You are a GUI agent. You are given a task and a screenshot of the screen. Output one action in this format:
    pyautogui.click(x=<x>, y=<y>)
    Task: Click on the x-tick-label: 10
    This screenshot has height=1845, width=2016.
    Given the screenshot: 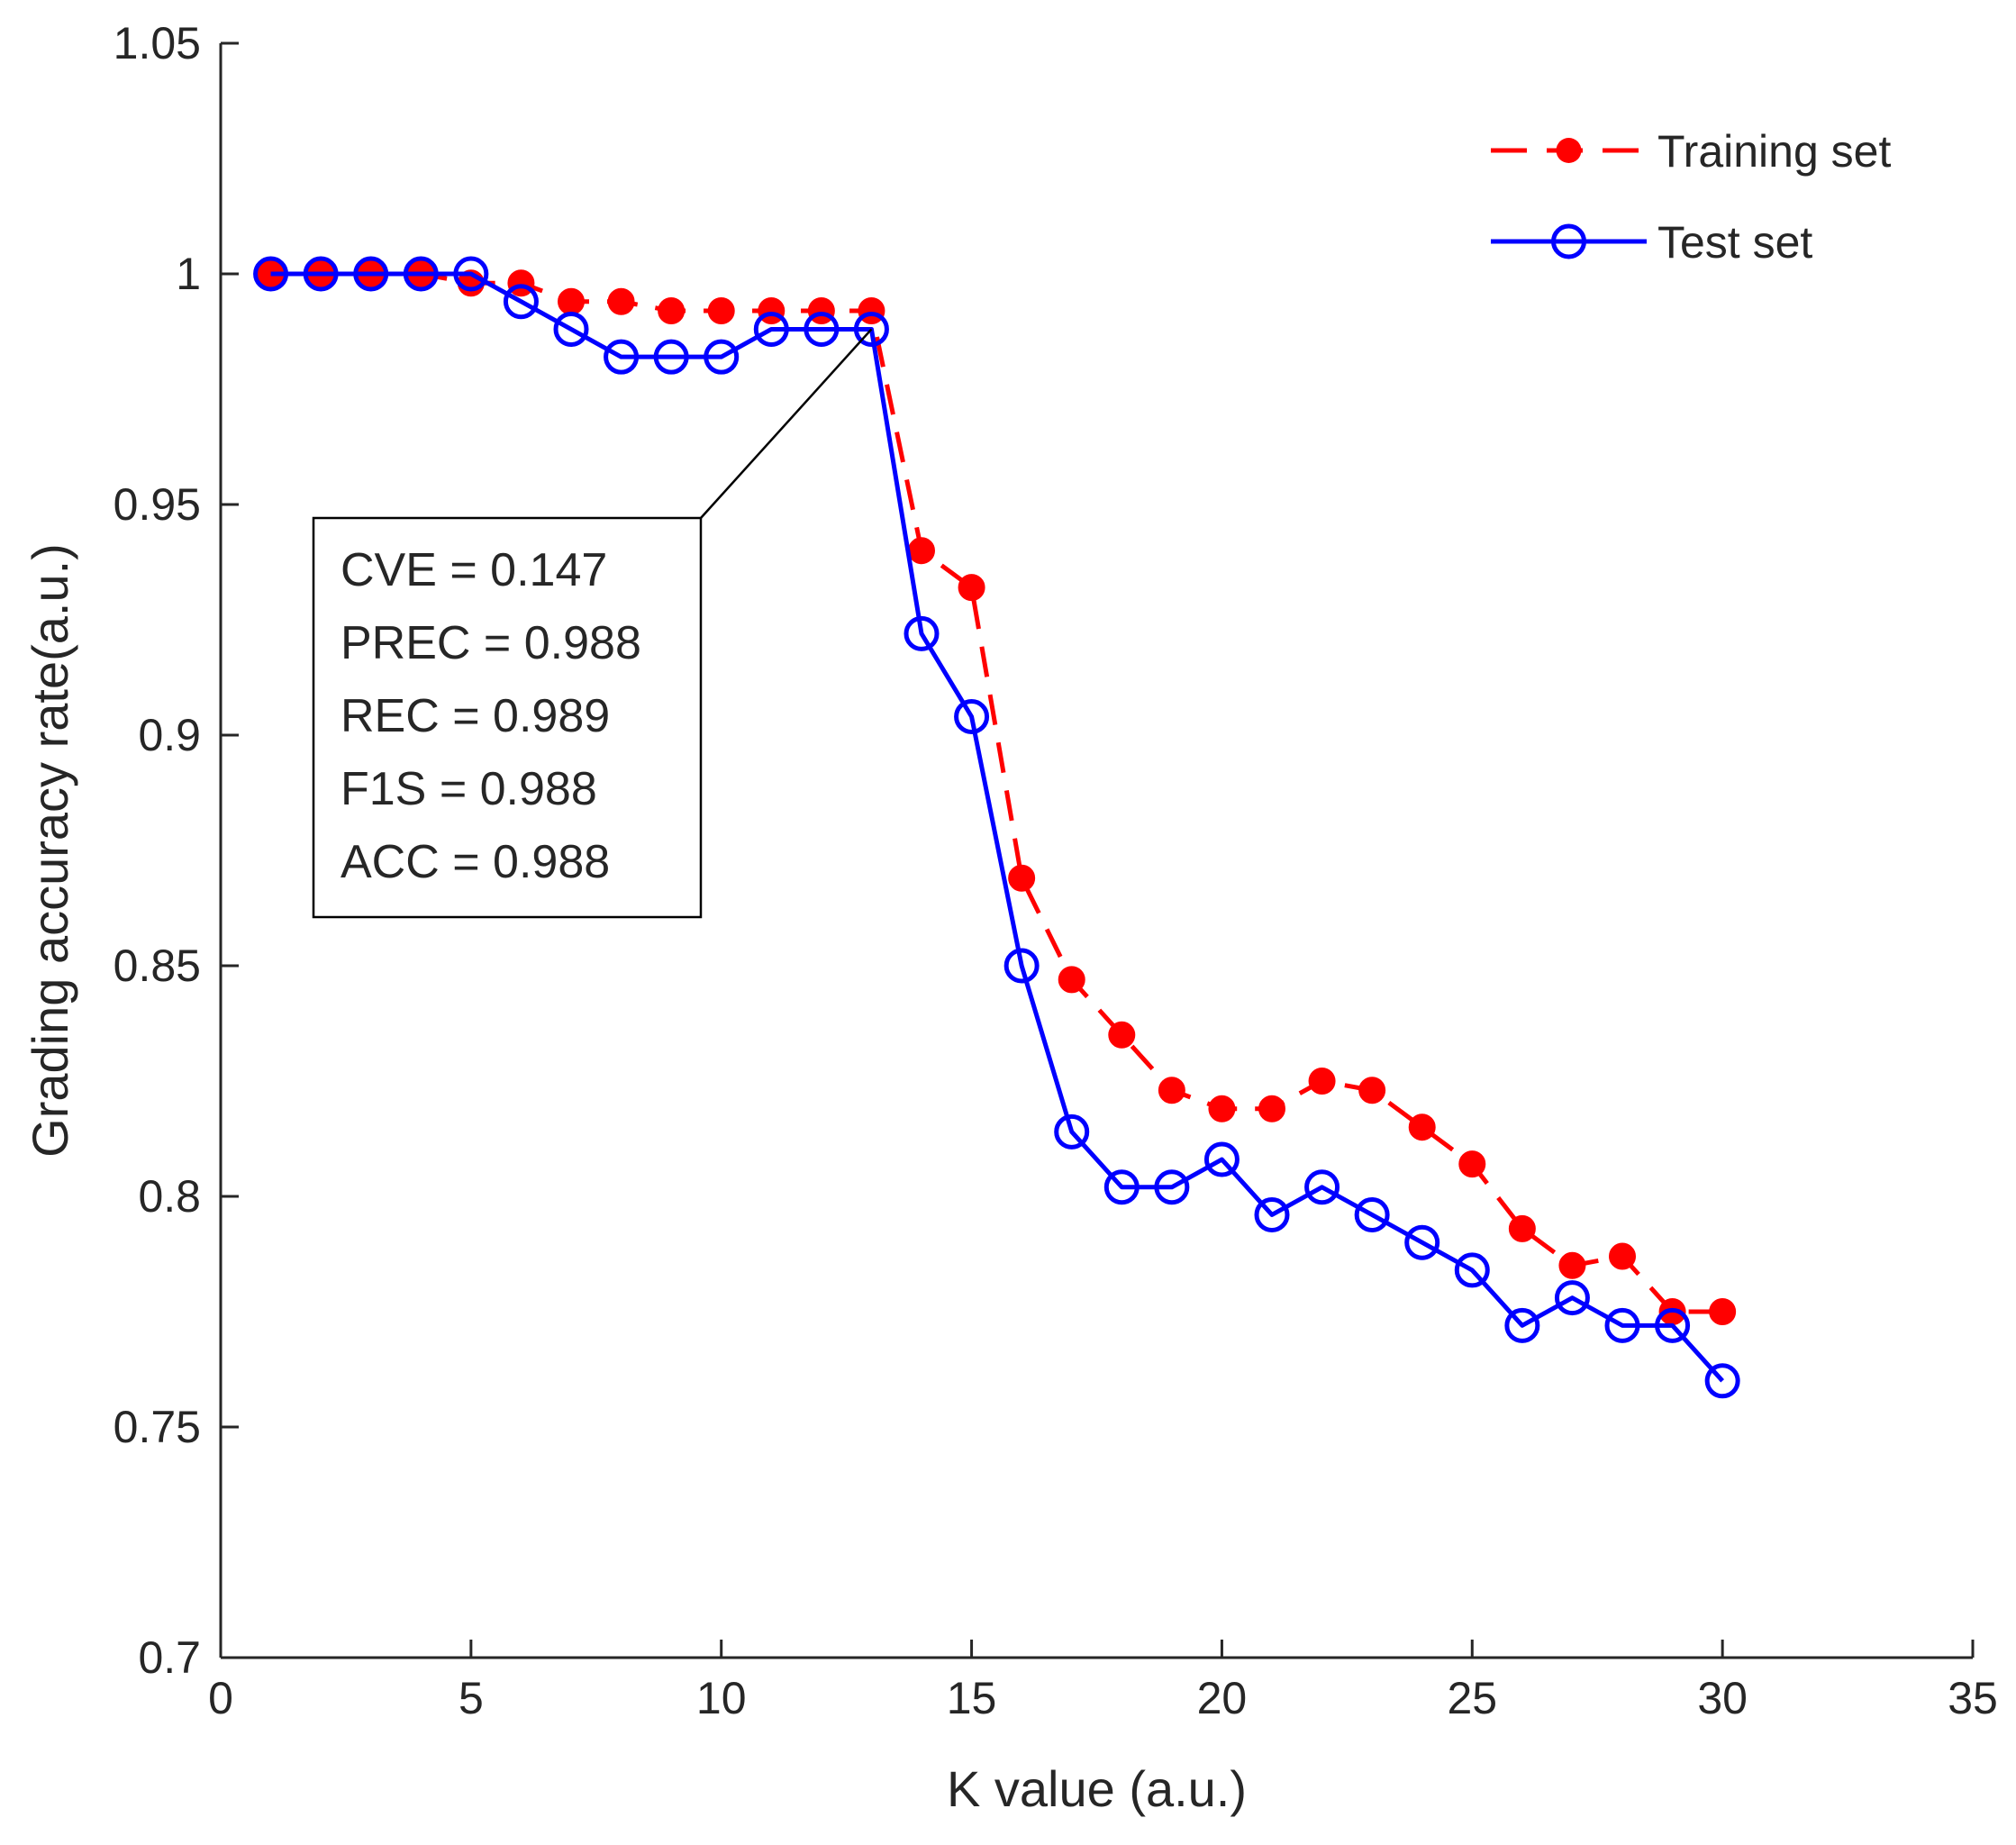 What is the action you would take?
    pyautogui.click(x=722, y=1698)
    